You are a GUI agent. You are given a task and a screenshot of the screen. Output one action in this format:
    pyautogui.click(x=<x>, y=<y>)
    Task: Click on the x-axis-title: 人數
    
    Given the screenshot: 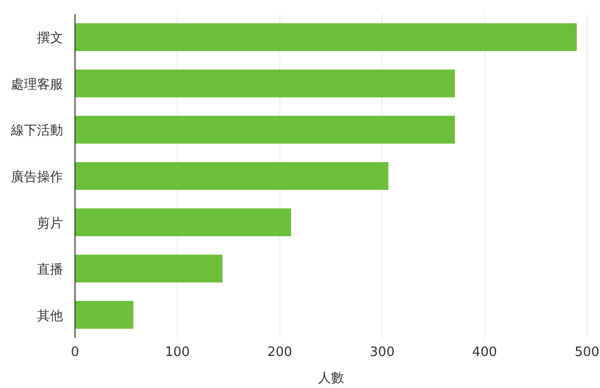 What is the action you would take?
    pyautogui.click(x=331, y=378)
    